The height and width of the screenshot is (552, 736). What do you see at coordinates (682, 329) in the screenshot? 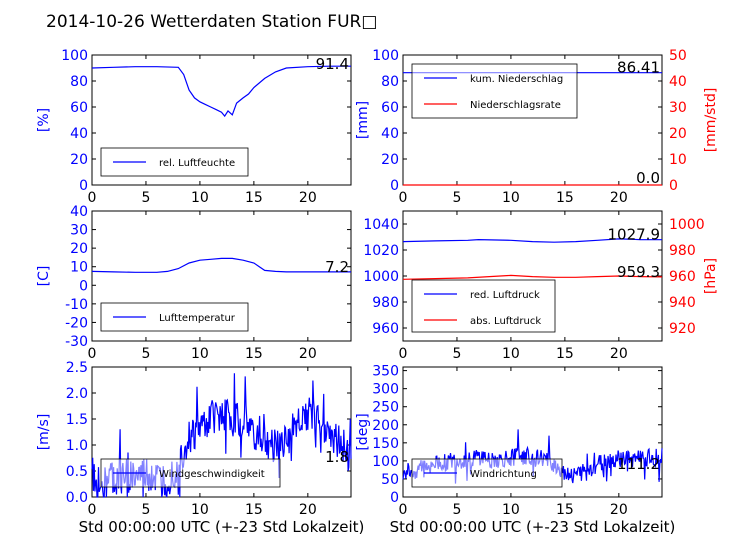
I see `y2-tick-label: 920` at bounding box center [682, 329].